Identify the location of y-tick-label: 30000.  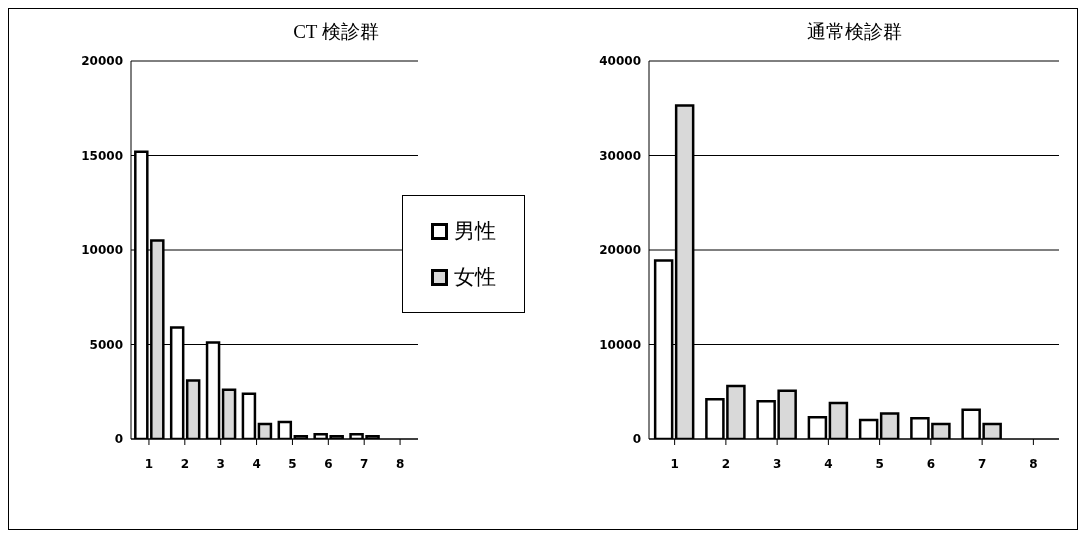
(620, 155).